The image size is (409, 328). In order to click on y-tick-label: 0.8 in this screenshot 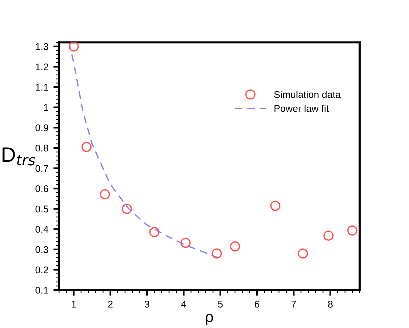, I will do `click(42, 148)`.